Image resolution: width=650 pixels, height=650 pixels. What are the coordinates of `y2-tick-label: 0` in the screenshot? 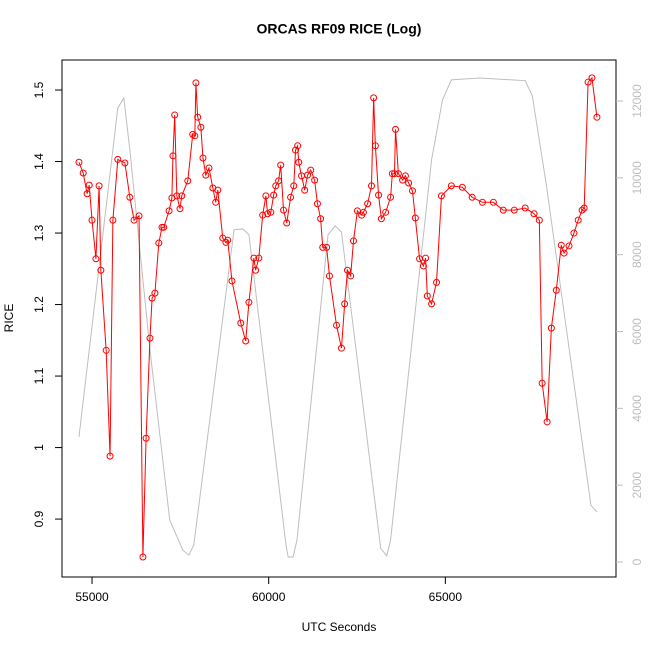 It's located at (637, 561).